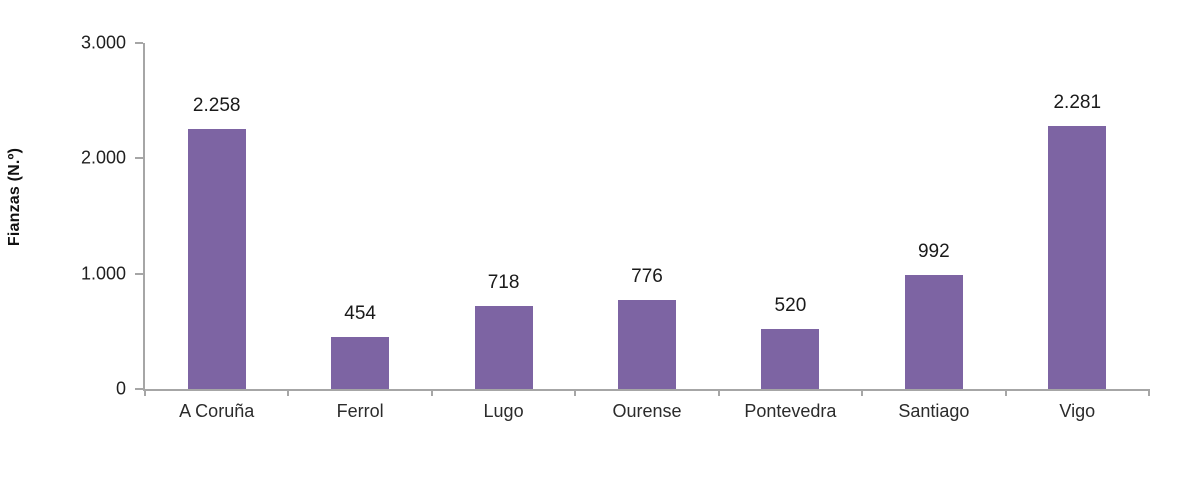 This screenshot has width=1200, height=478. I want to click on x-tick-label: Vigo, so click(1077, 411).